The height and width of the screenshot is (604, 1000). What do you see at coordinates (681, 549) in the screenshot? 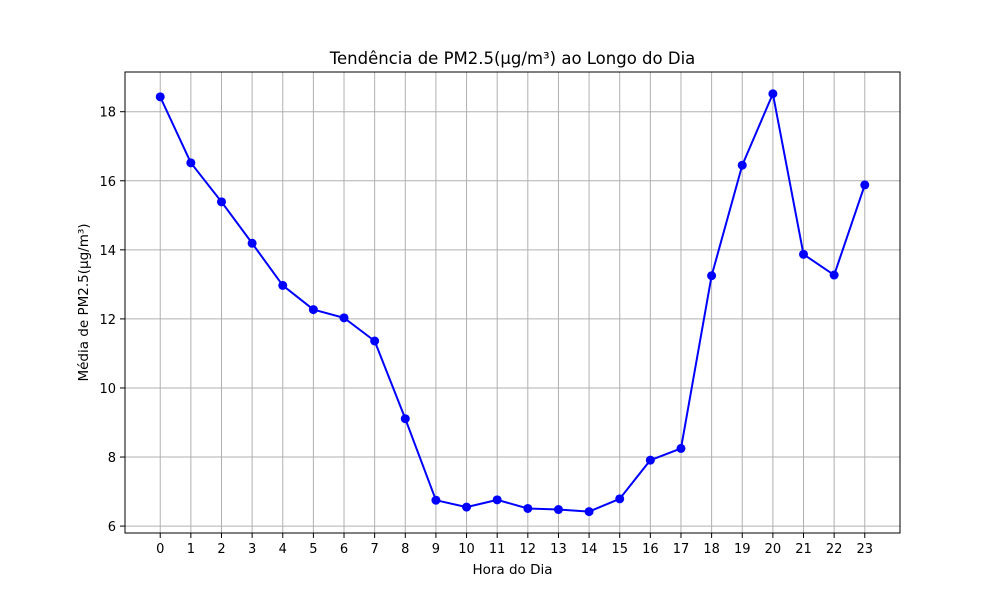
I see `x-tick-label: 17` at bounding box center [681, 549].